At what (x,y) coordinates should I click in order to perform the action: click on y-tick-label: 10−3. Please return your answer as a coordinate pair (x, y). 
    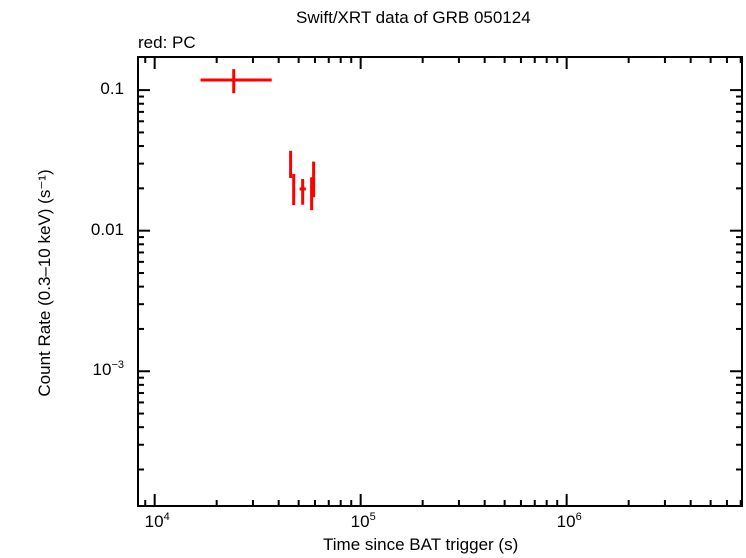
    Looking at the image, I should click on (108, 369).